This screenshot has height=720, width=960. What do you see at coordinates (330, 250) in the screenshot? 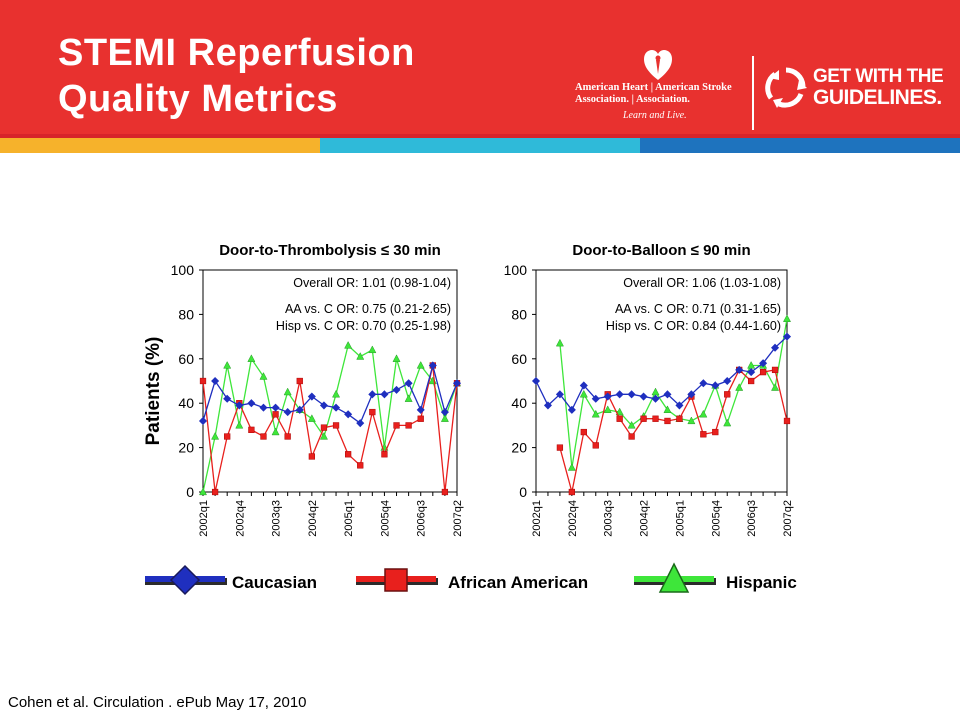
I see `chart-title: Door-to-Thrombolysis ≤ 30 min` at bounding box center [330, 250].